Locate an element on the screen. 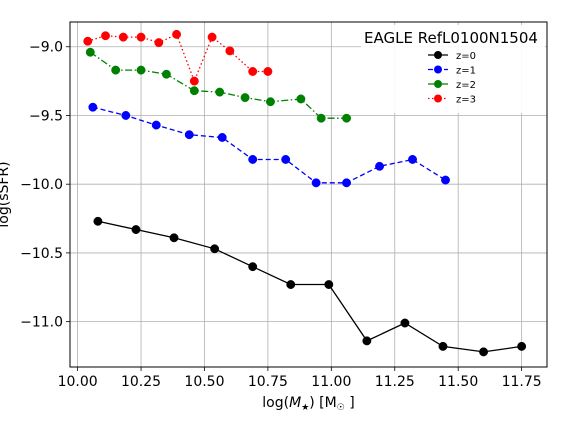 The height and width of the screenshot is (432, 576). legend: EAGLE RefL0100N1504 z=0 z=1 z=2 z=3 is located at coordinates (453, 69).